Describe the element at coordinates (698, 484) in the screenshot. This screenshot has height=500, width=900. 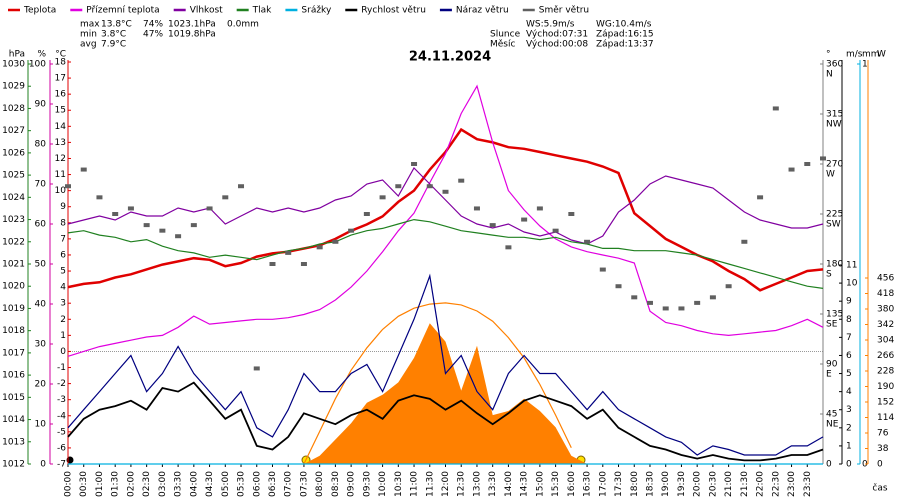
I see `x-tick-label: 20:00` at that location.